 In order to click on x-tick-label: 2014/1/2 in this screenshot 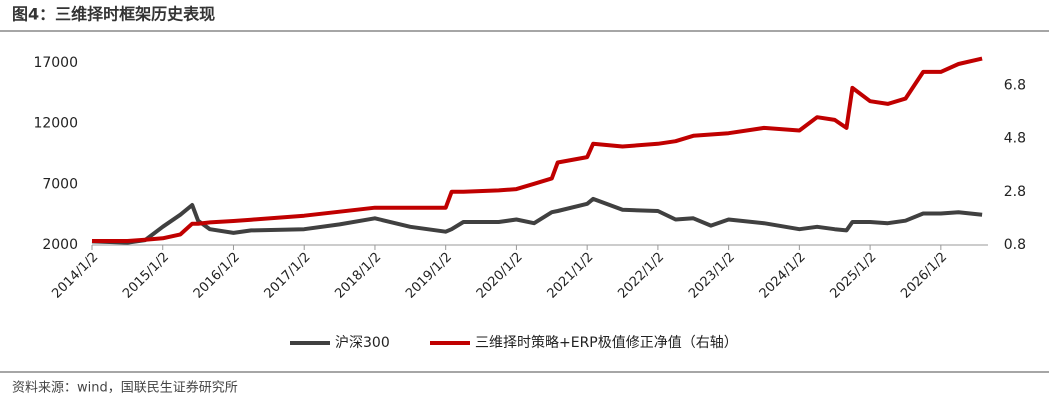, I will do `click(75, 276)`.